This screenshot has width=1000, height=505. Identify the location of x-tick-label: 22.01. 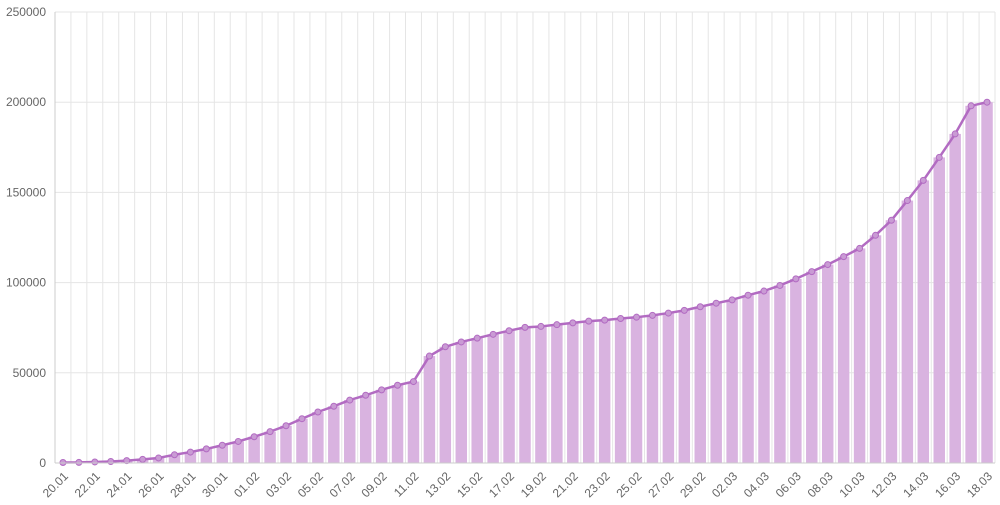
(87, 484).